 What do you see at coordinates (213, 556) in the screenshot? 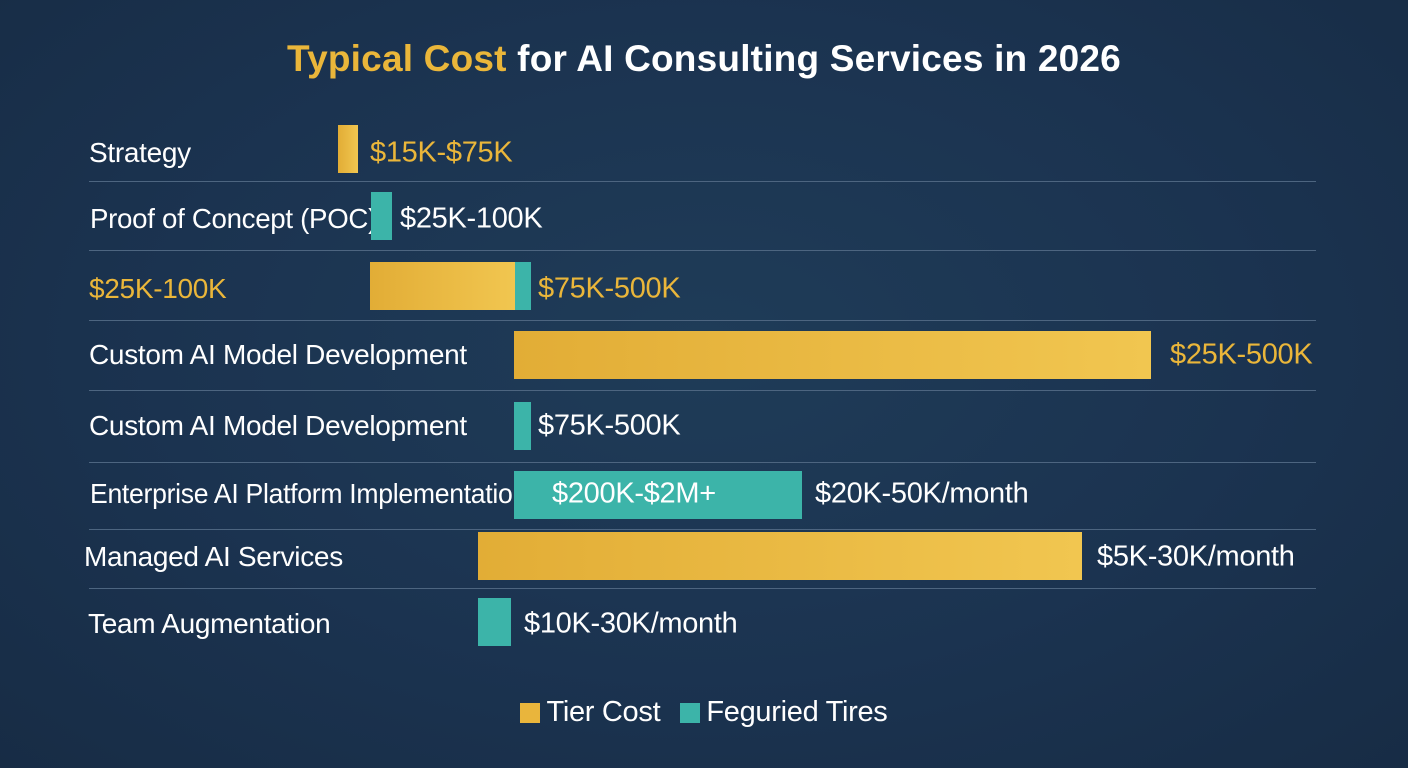
I see `category-label-managed-ai-services: Managed AI Services` at bounding box center [213, 556].